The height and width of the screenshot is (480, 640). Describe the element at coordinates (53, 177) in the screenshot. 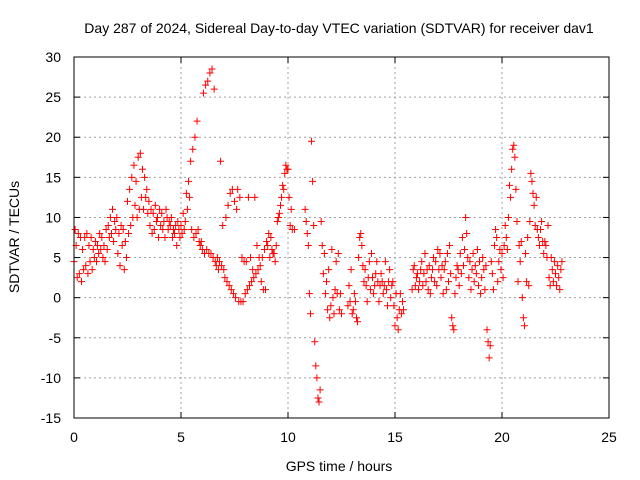

I see `y-tick-label: 15` at that location.